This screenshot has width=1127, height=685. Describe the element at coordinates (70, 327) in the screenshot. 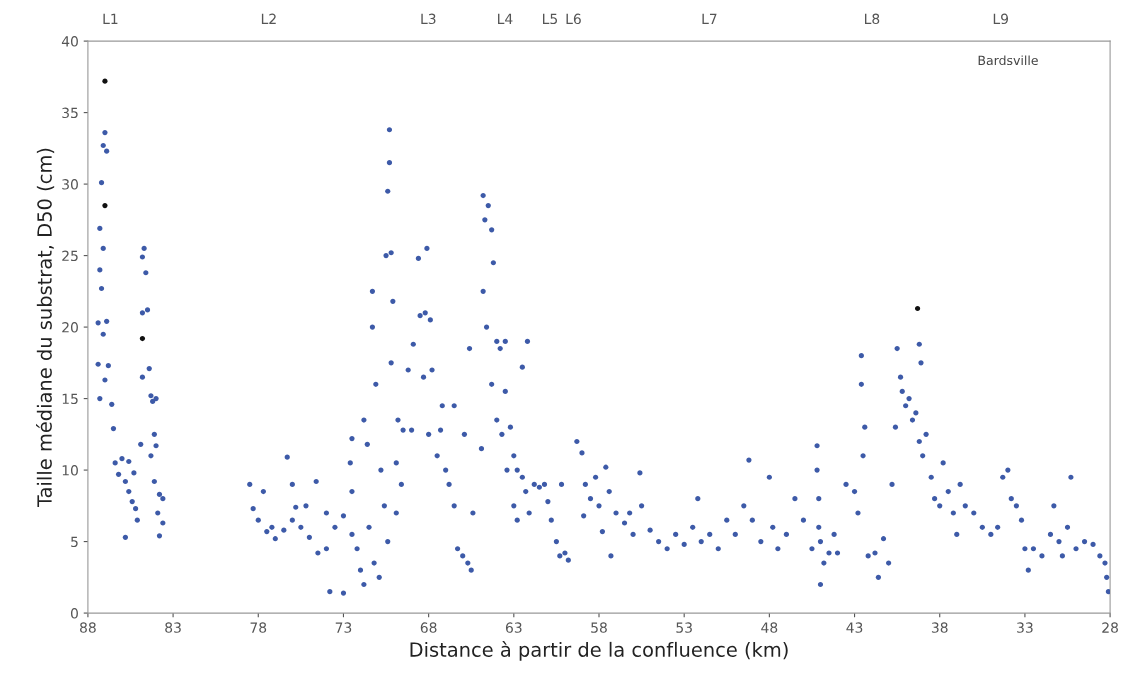

I see `y-tick-label: 20` at that location.